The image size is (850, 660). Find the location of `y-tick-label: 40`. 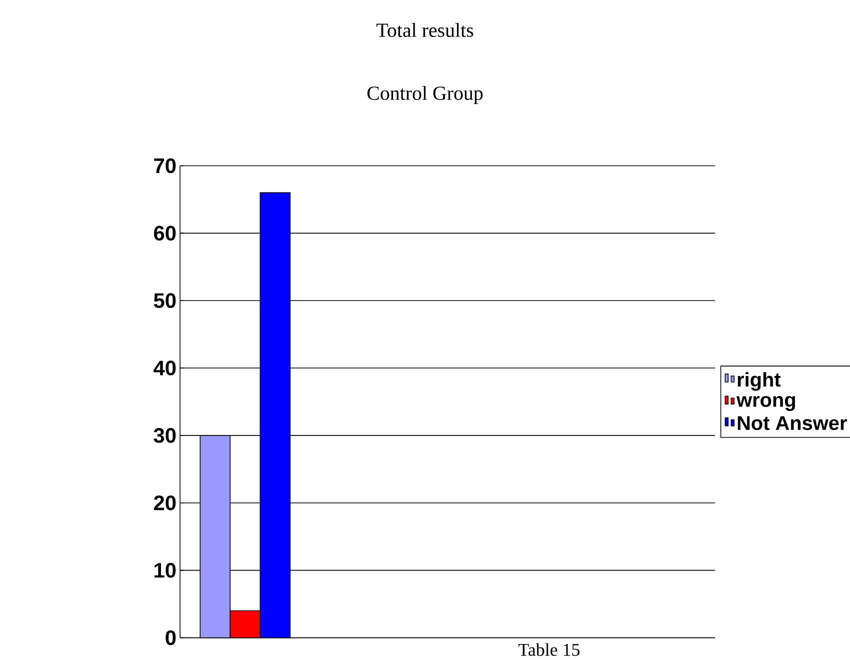

y-tick-label: 40 is located at coordinates (165, 368).